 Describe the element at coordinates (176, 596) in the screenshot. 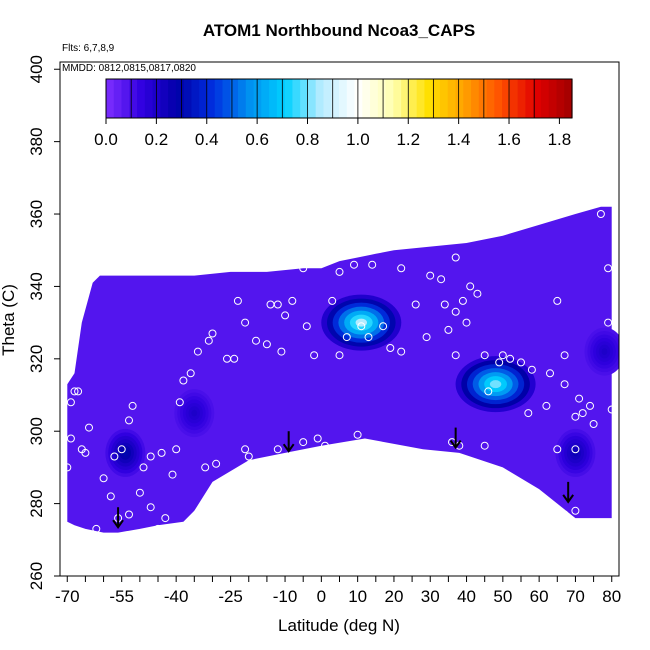

I see `x-tick-label: -40` at that location.